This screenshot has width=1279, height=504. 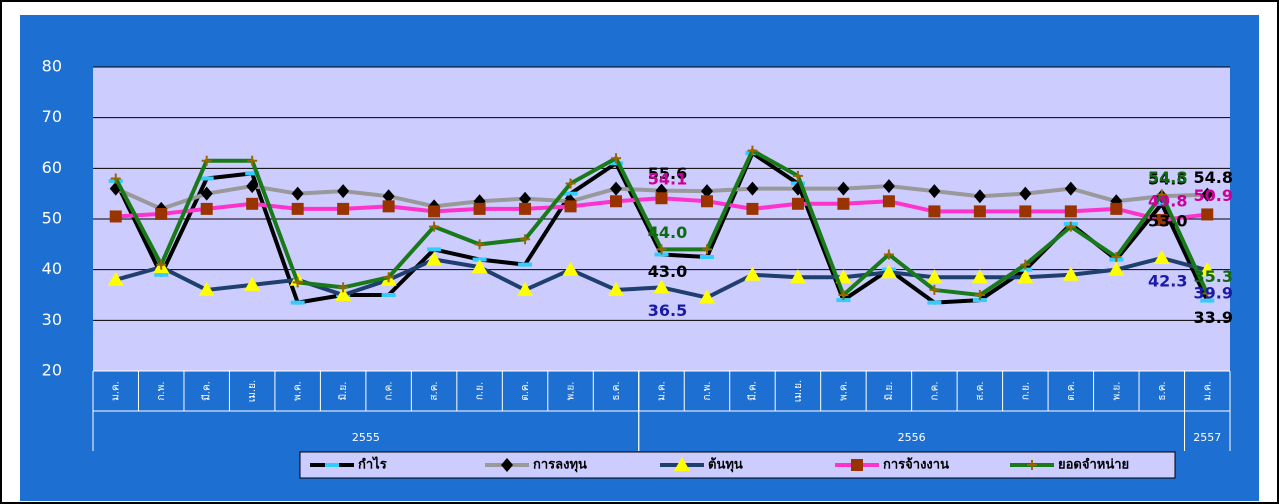 I want to click on data-label: 39.9, so click(x=1213, y=293).